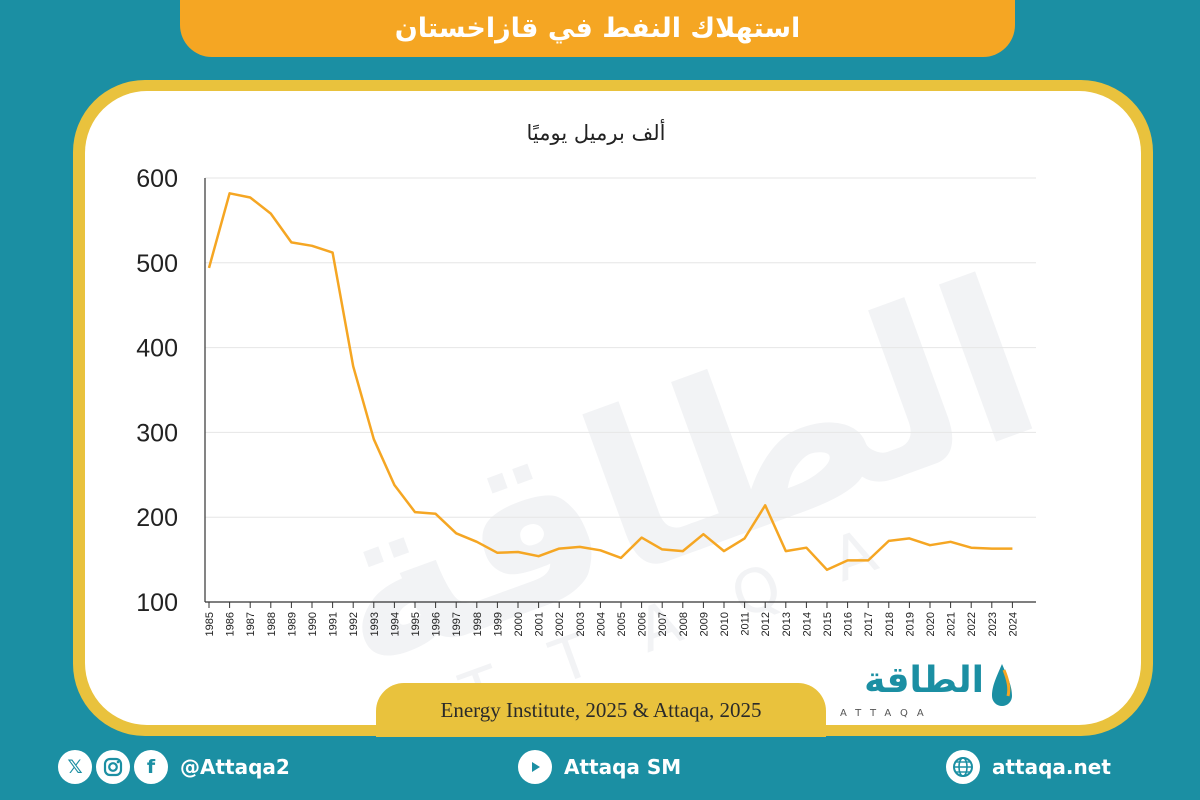 This screenshot has width=1200, height=800. Describe the element at coordinates (890, 624) in the screenshot. I see `x-tick-label: 2018` at that location.